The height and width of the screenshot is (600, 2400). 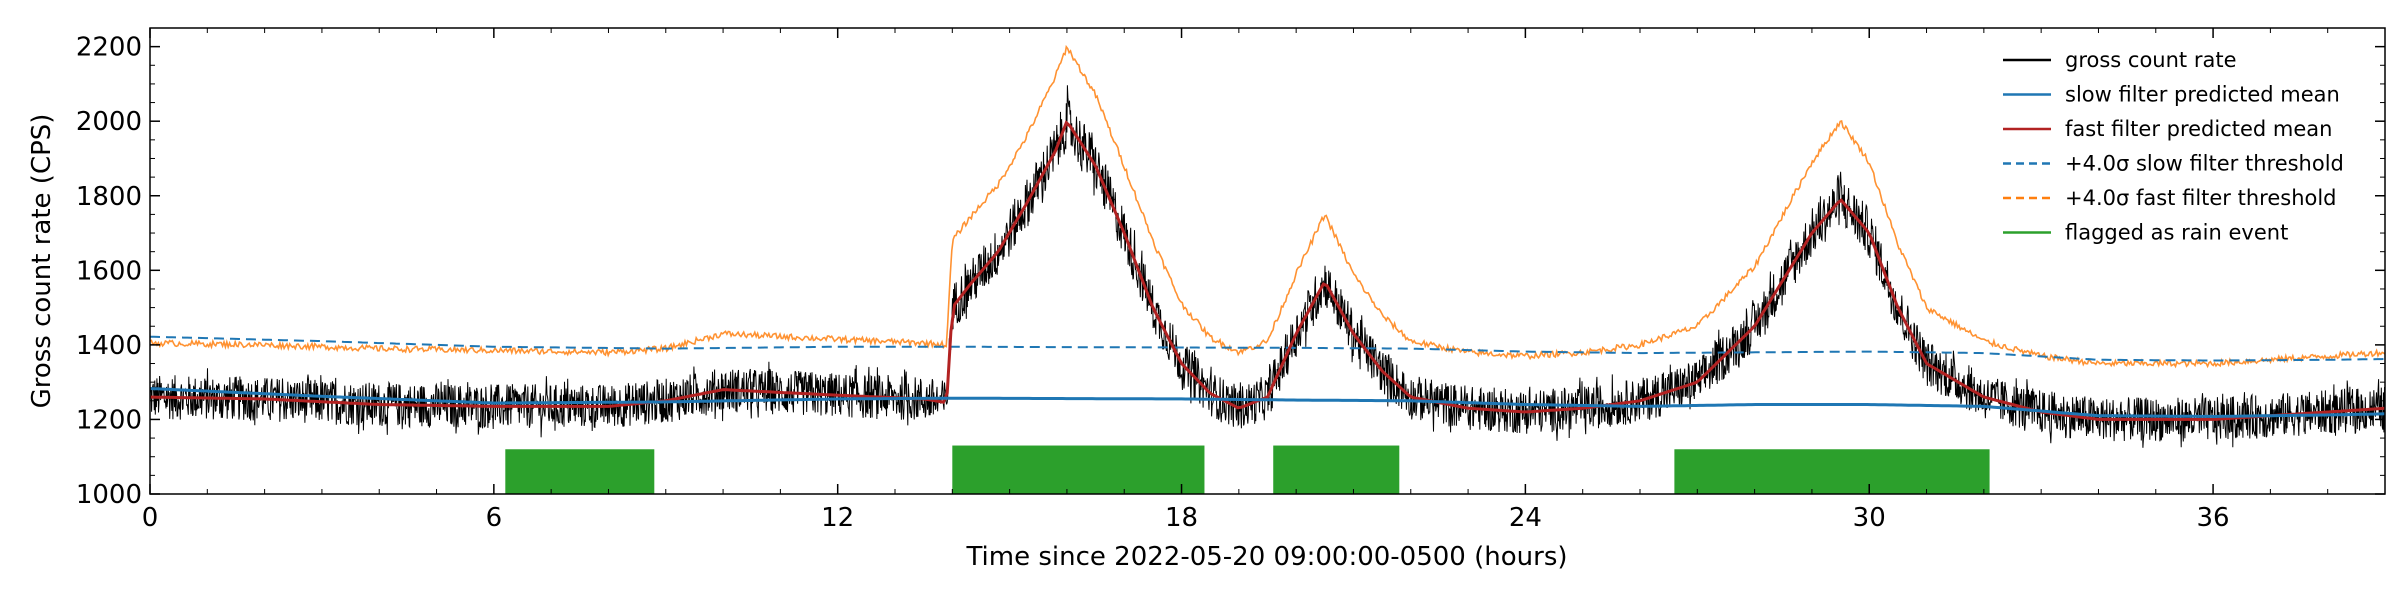 I want to click on x-tick-label: 0, so click(x=150, y=518).